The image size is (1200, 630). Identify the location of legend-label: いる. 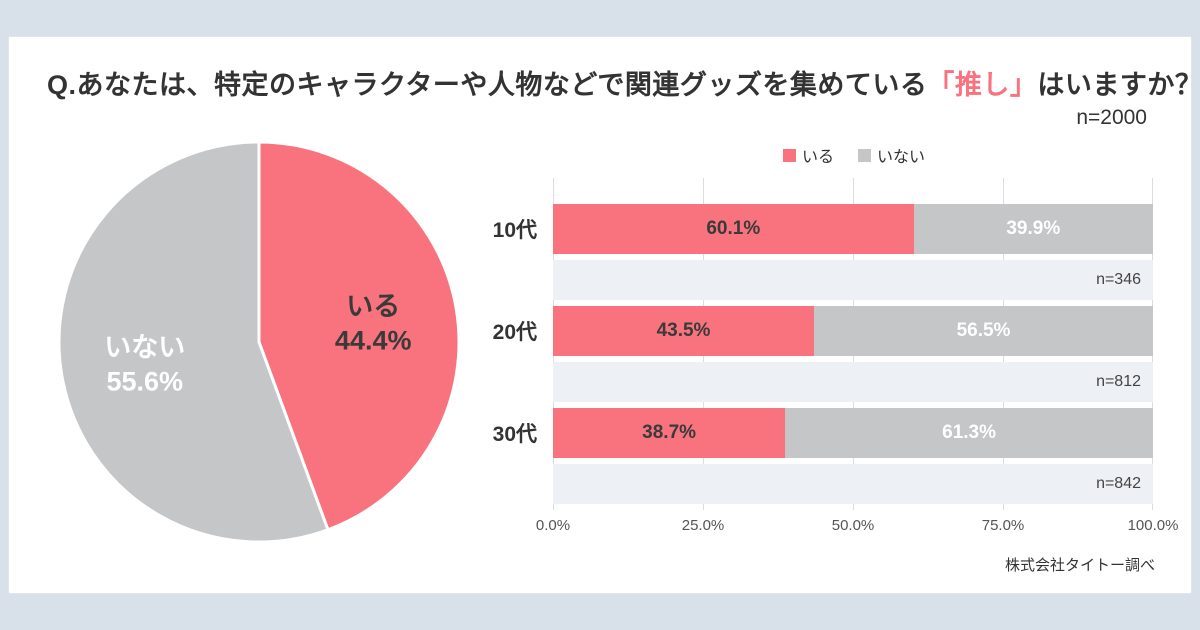
(817, 157).